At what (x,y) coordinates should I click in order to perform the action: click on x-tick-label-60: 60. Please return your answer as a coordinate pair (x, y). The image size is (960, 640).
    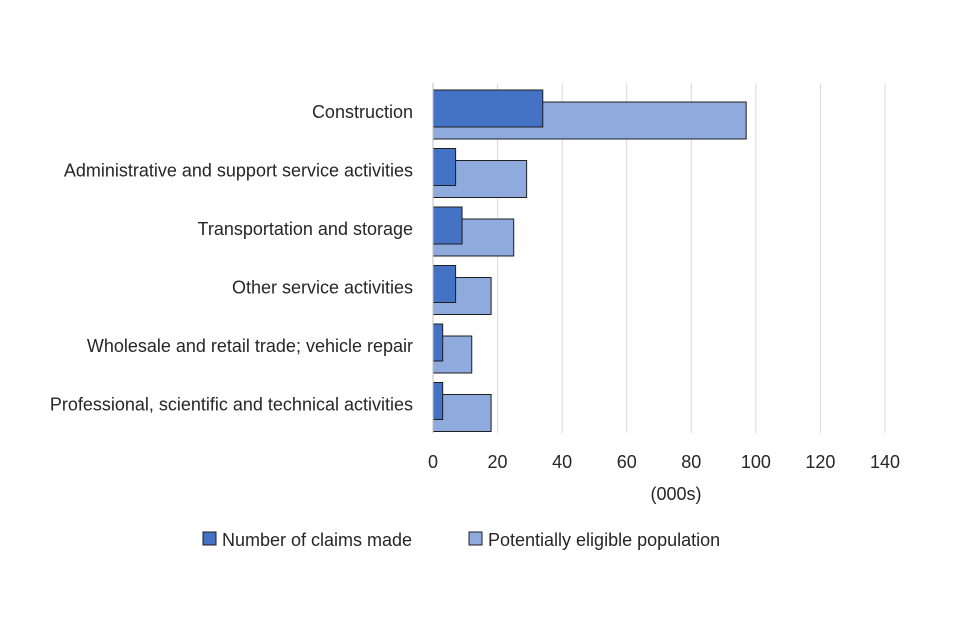
    Looking at the image, I should click on (627, 462).